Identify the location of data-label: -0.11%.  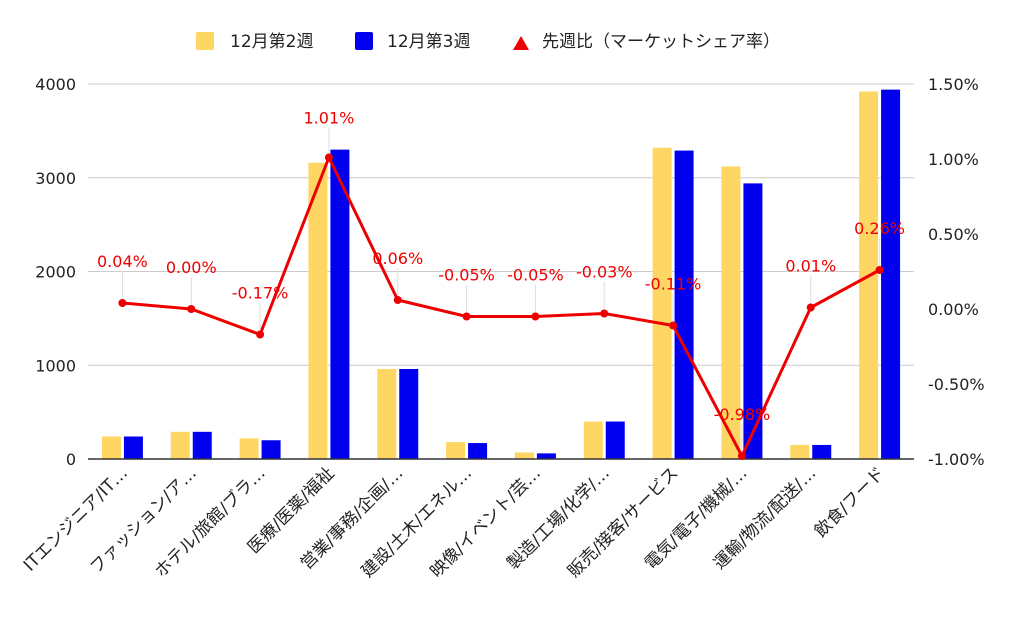
(673, 284).